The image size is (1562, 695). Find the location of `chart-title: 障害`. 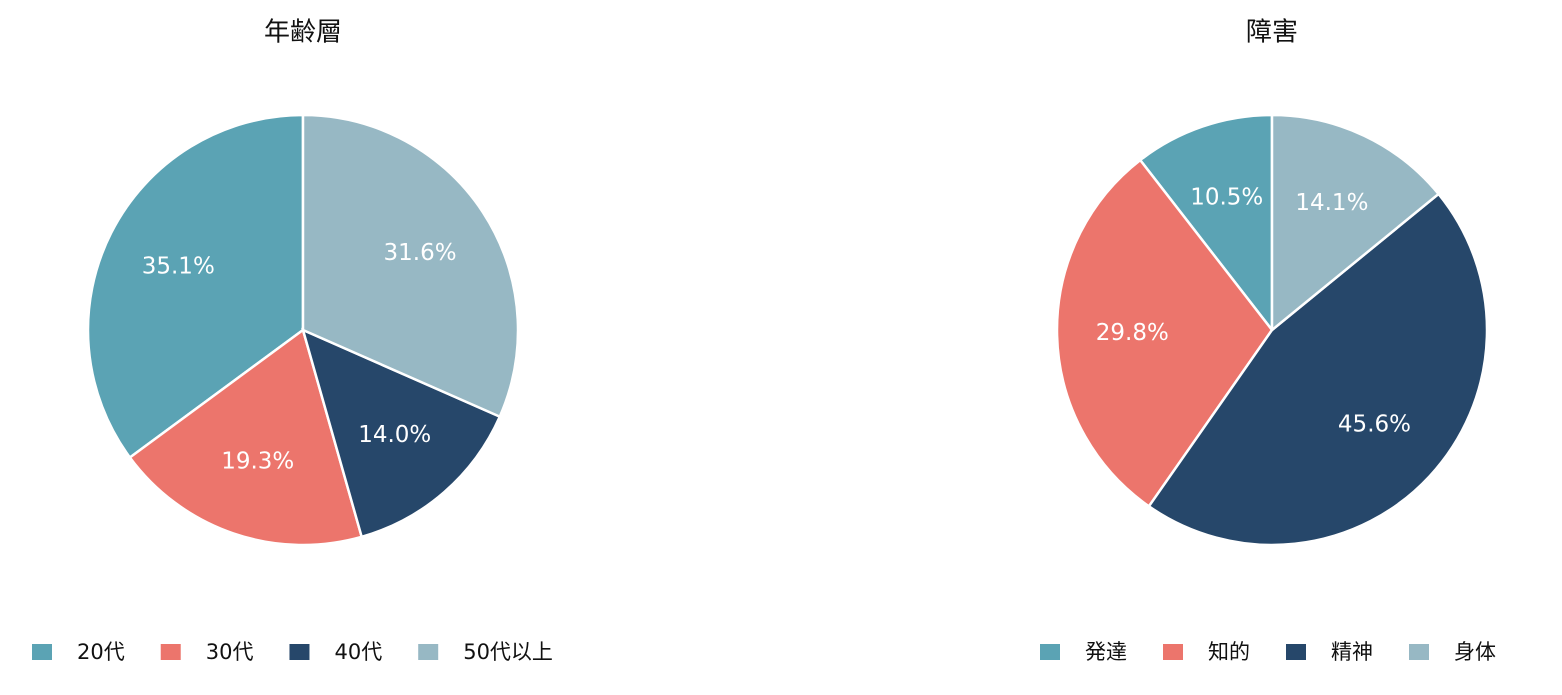

chart-title: 障害 is located at coordinates (1272, 33).